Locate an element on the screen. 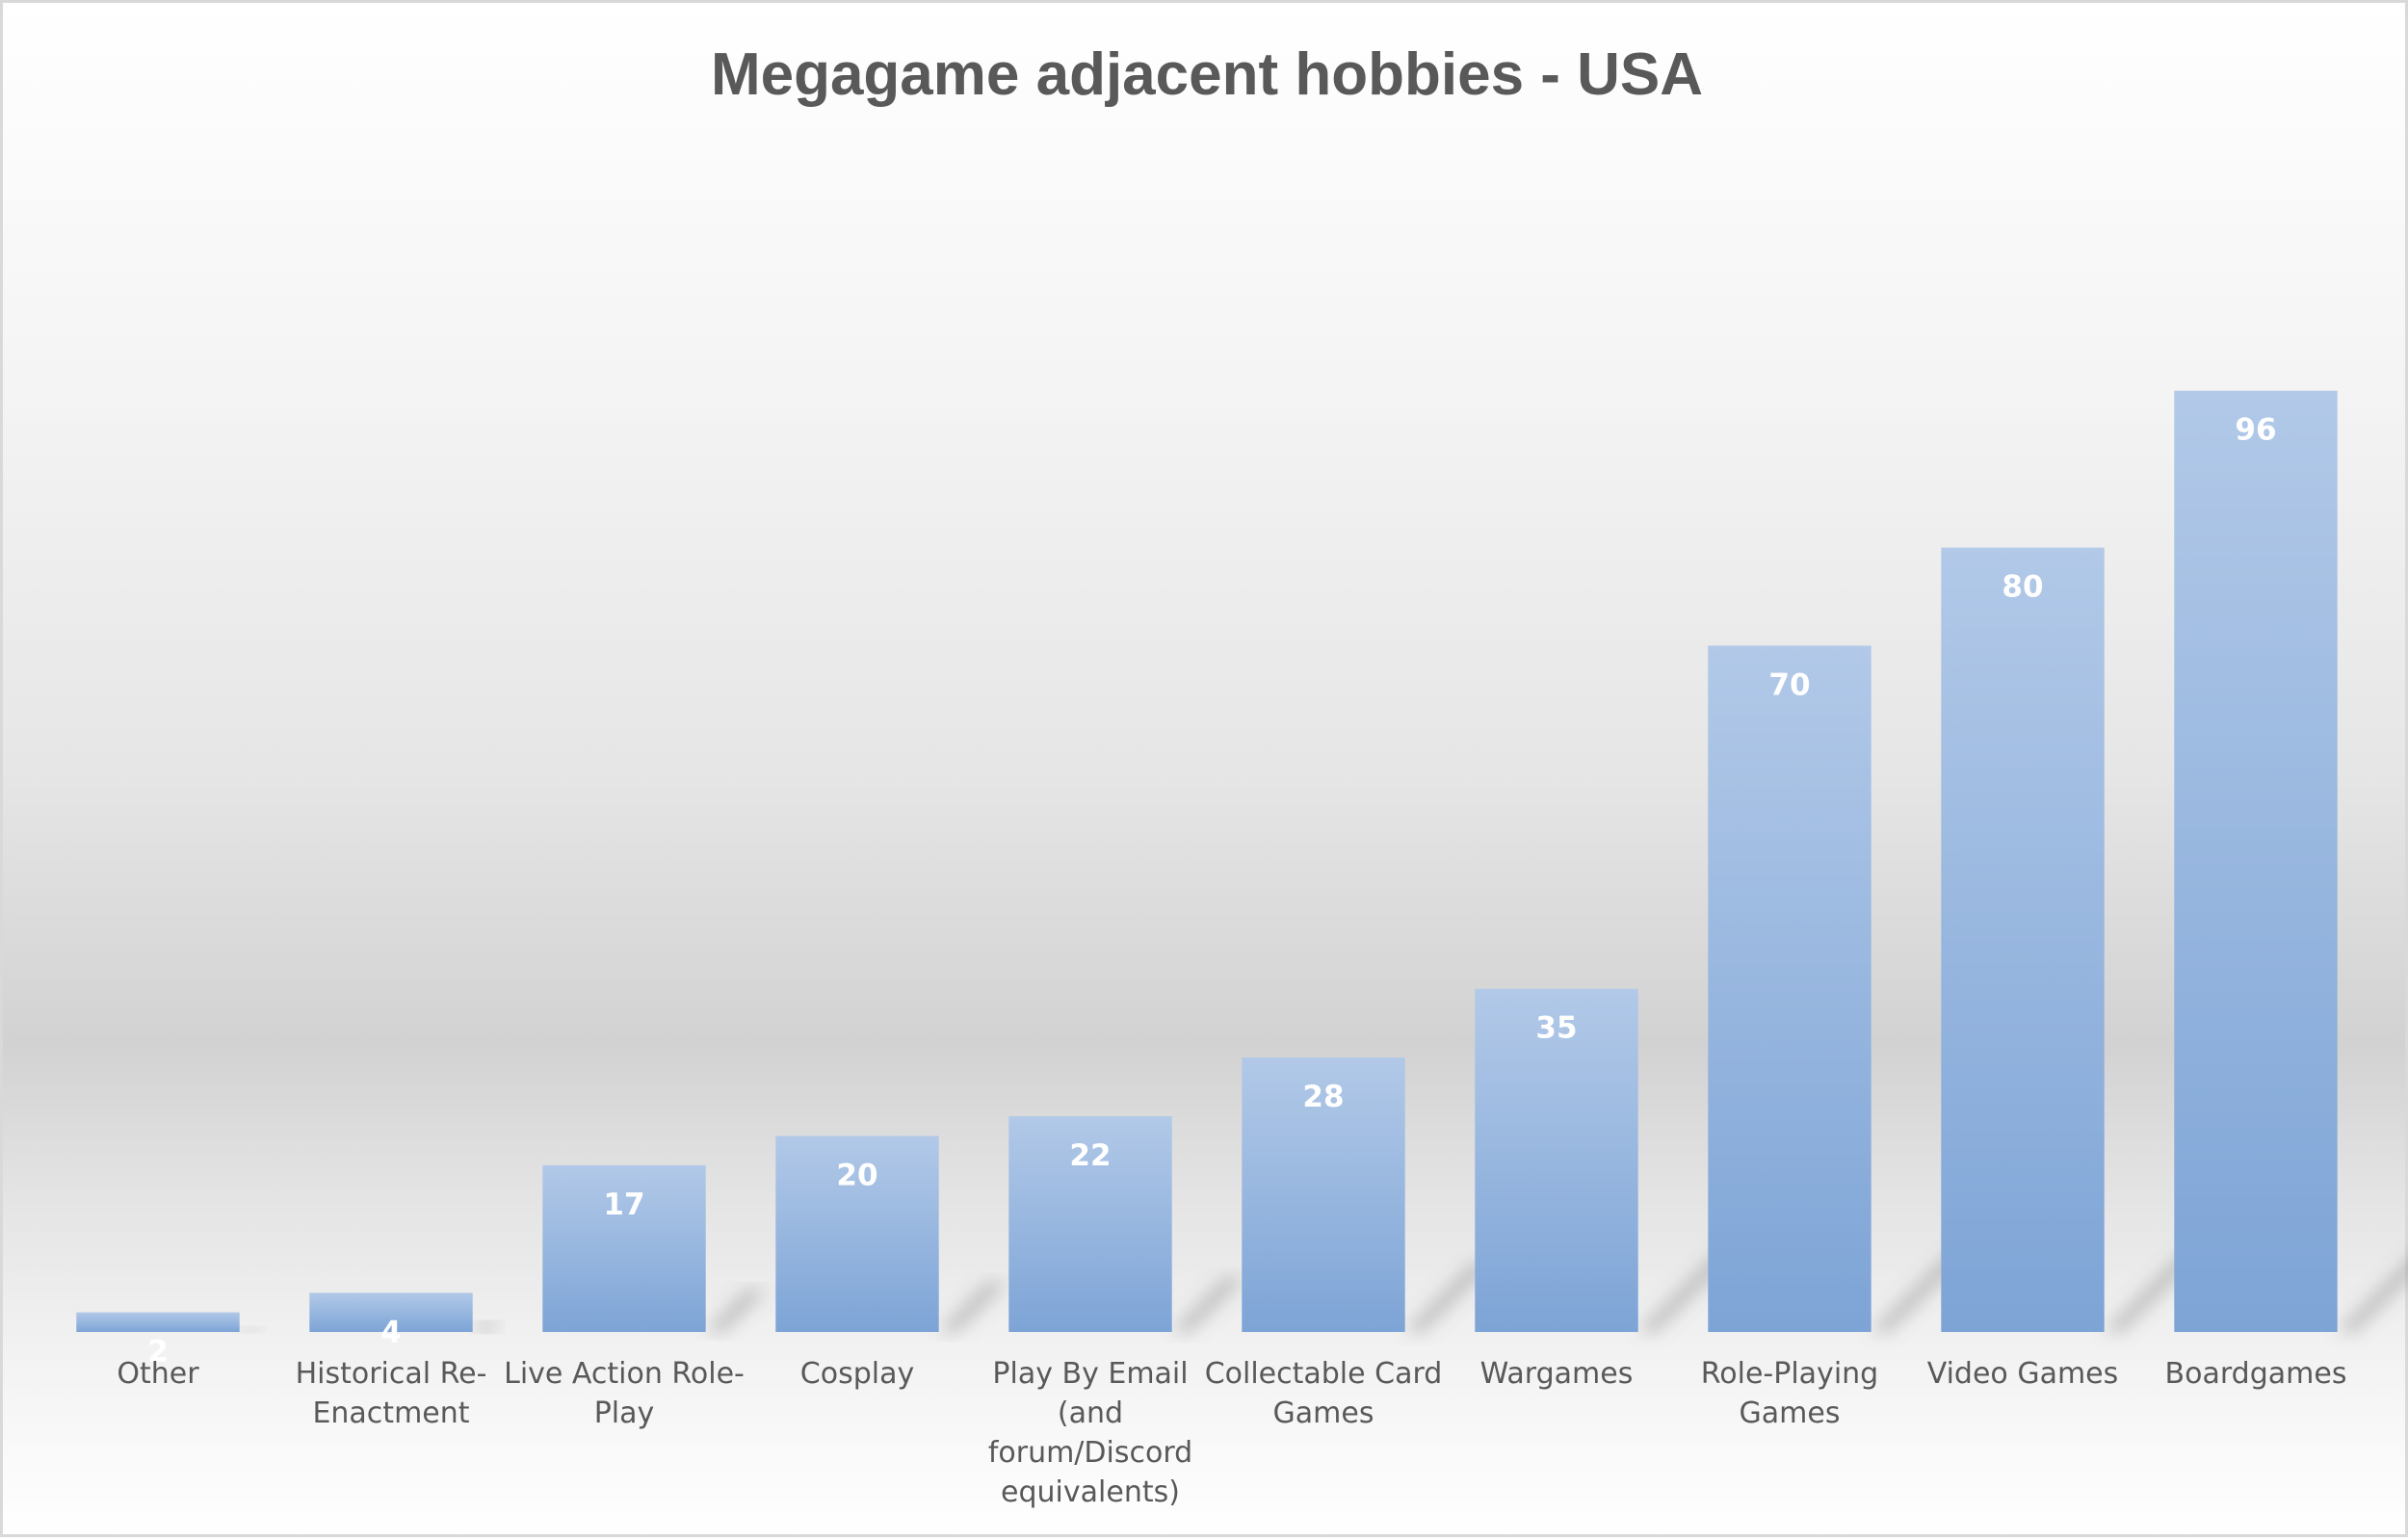 This screenshot has height=1540, width=2408. category-label: Other is located at coordinates (158, 1374).